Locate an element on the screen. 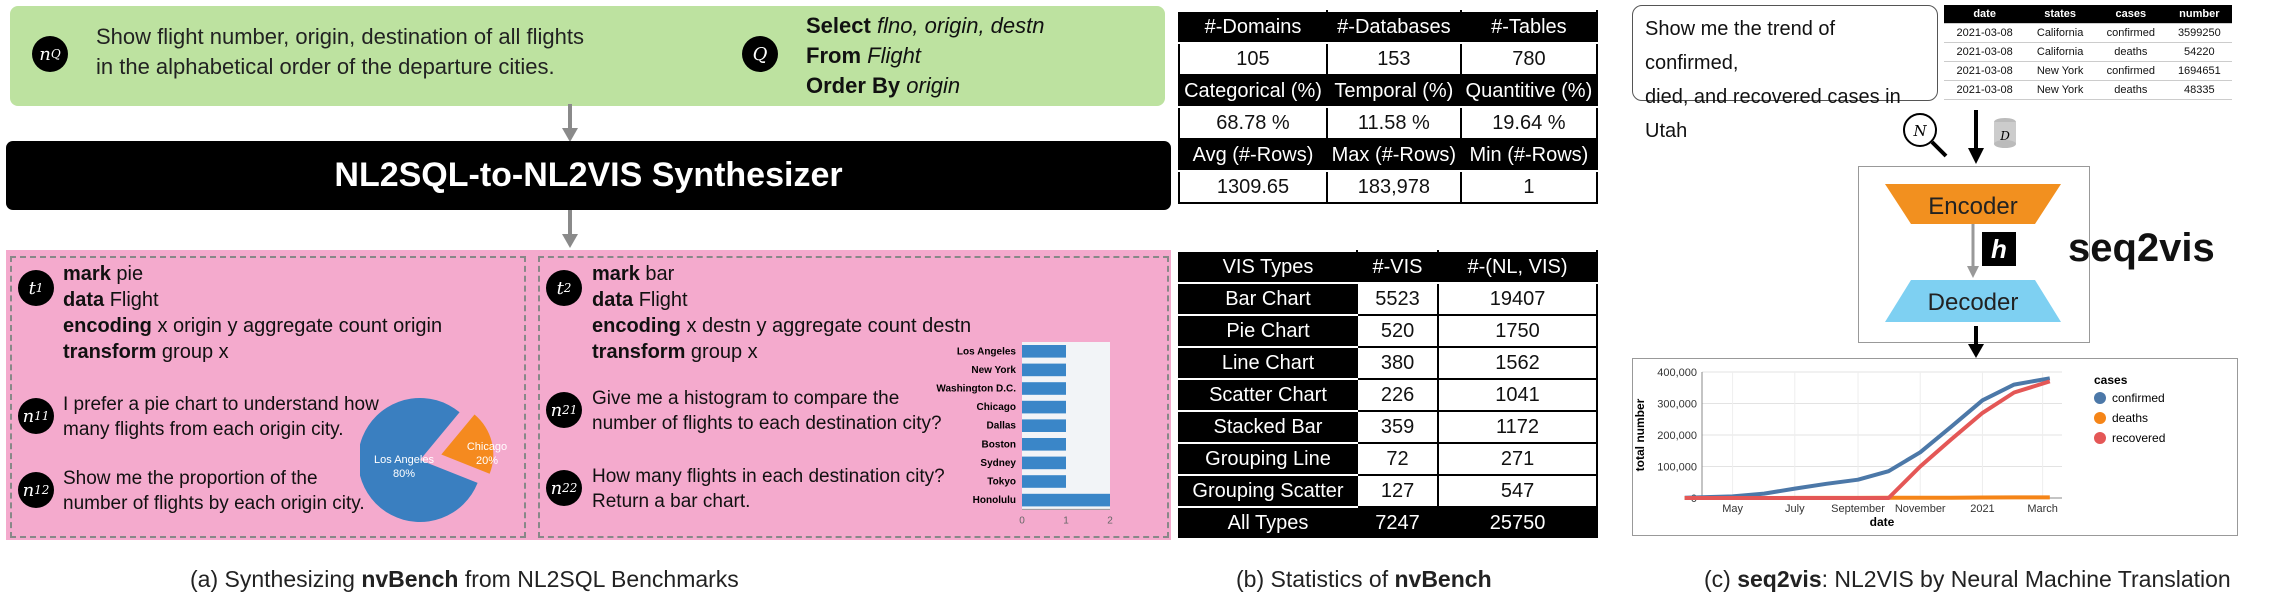 This screenshot has height=604, width=2274. encoder-label: Encoder is located at coordinates (1972, 206).